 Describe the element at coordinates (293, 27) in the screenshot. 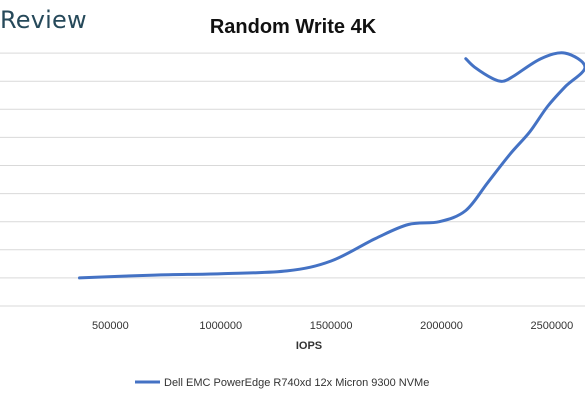

I see `chart-title: Random Write 4K` at that location.